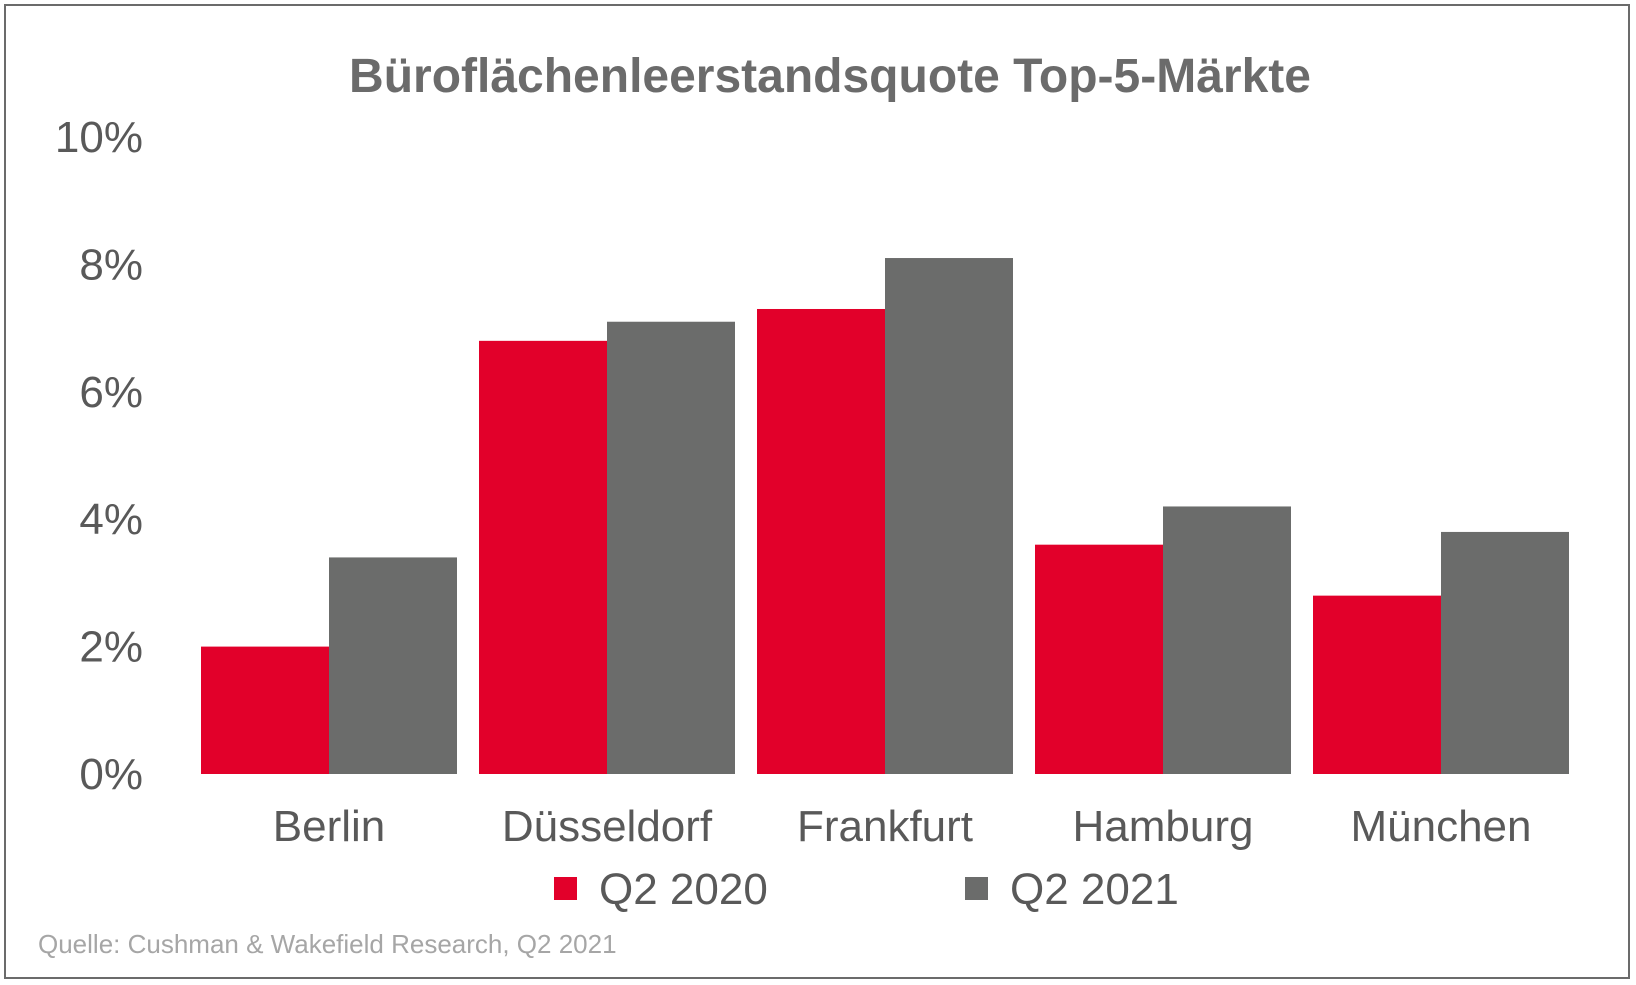 This screenshot has height=985, width=1636. What do you see at coordinates (99, 137) in the screenshot?
I see `y-tick-label: 10%` at bounding box center [99, 137].